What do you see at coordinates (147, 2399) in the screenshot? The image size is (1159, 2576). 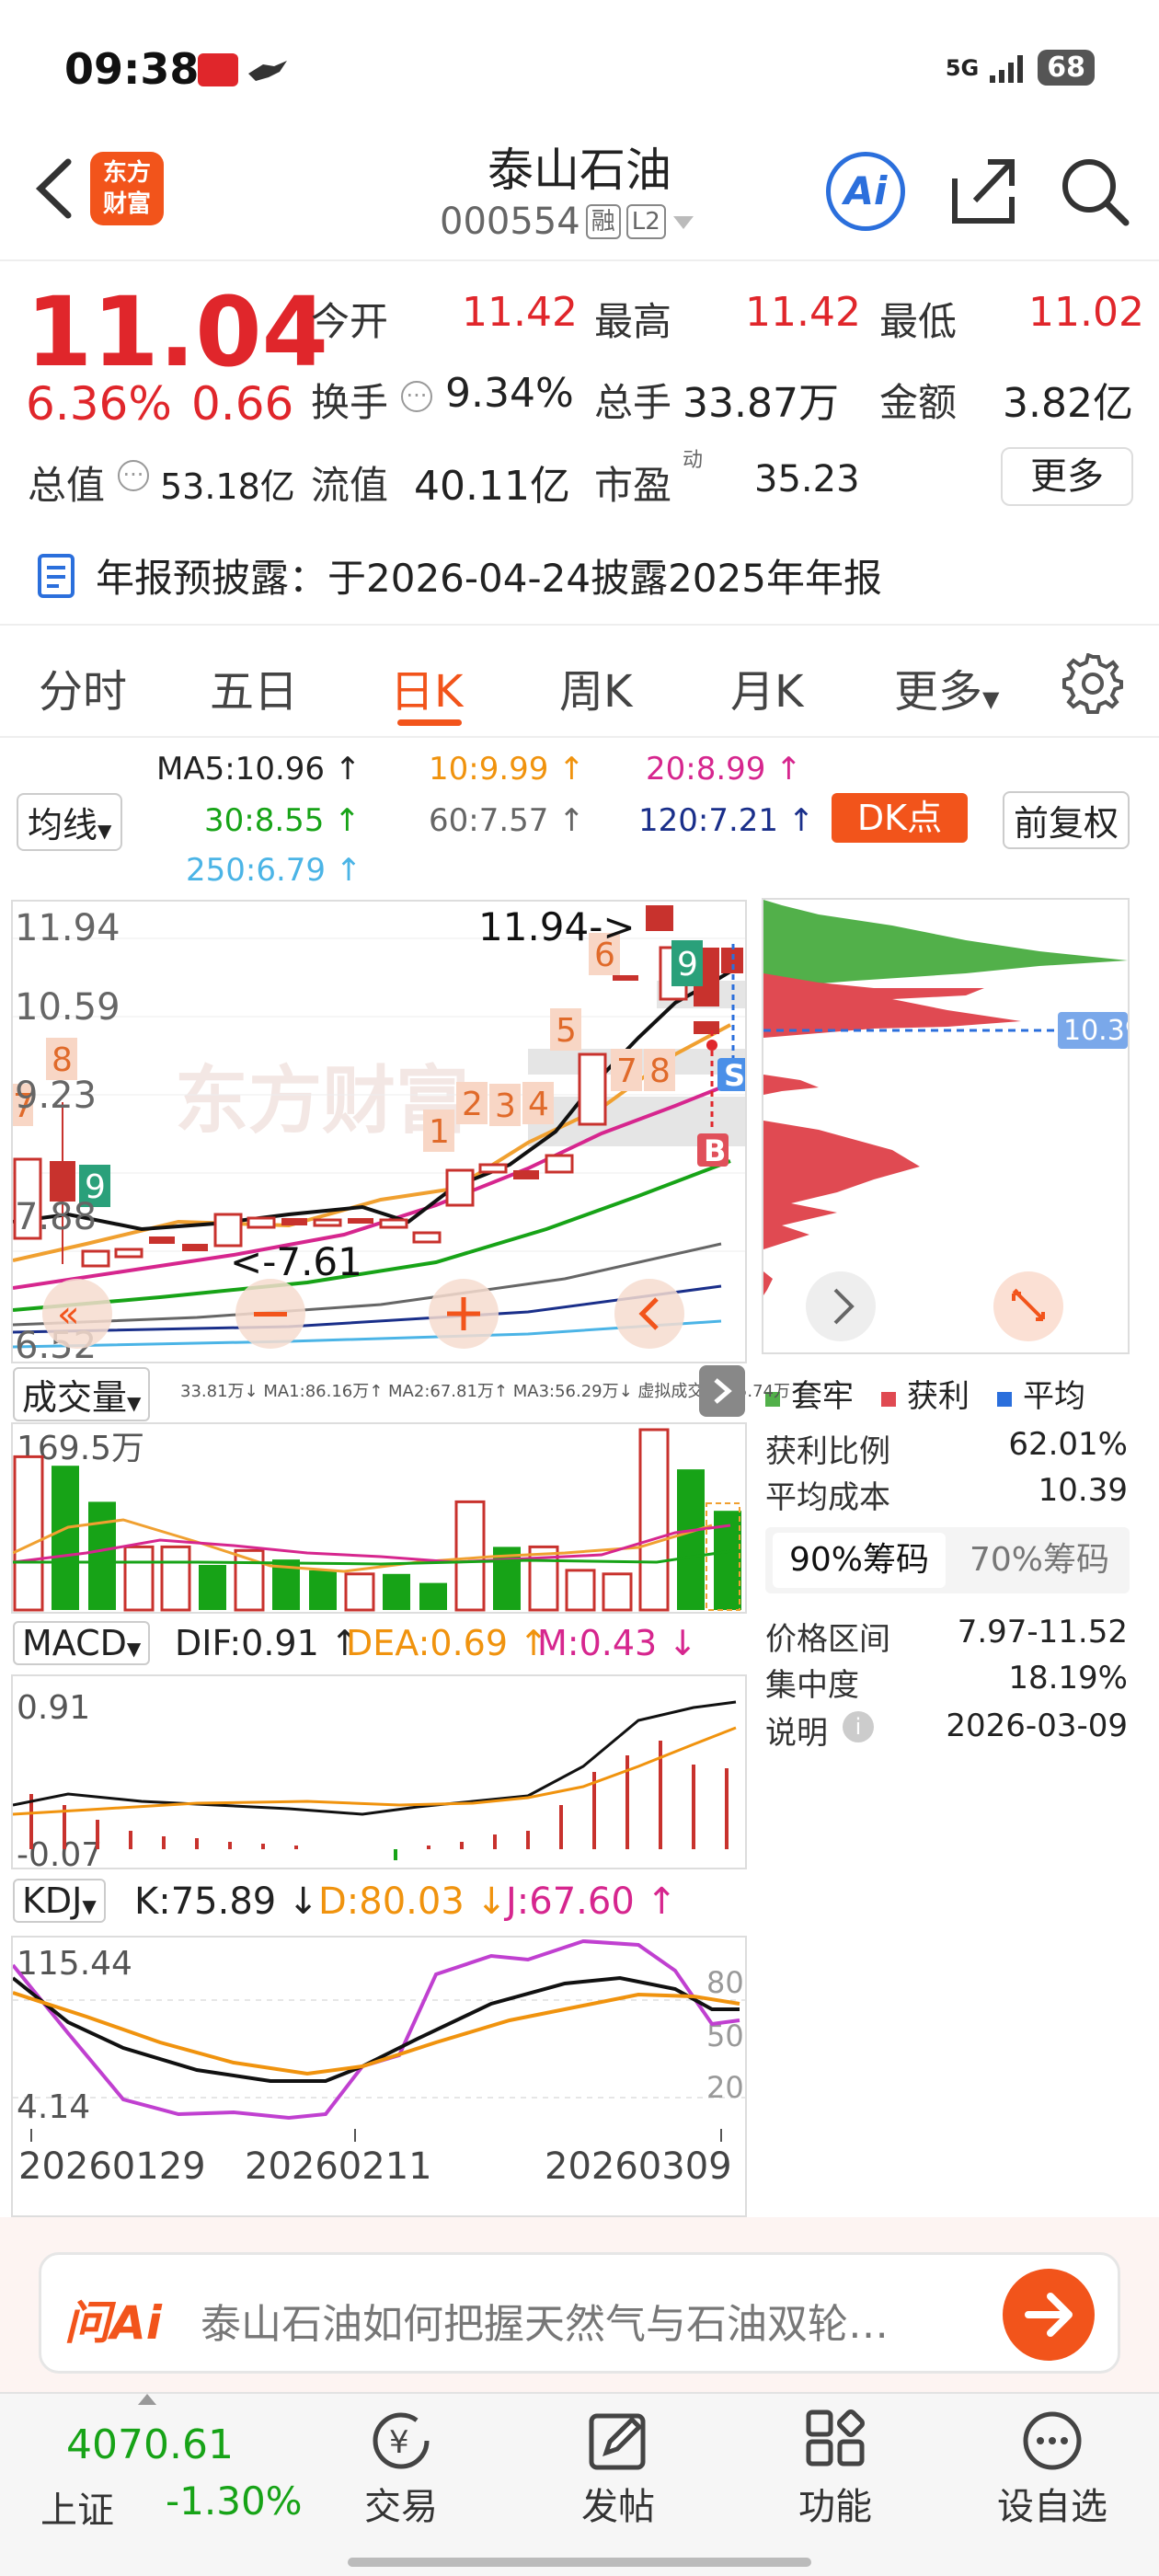 I see `expand-caret-icon` at bounding box center [147, 2399].